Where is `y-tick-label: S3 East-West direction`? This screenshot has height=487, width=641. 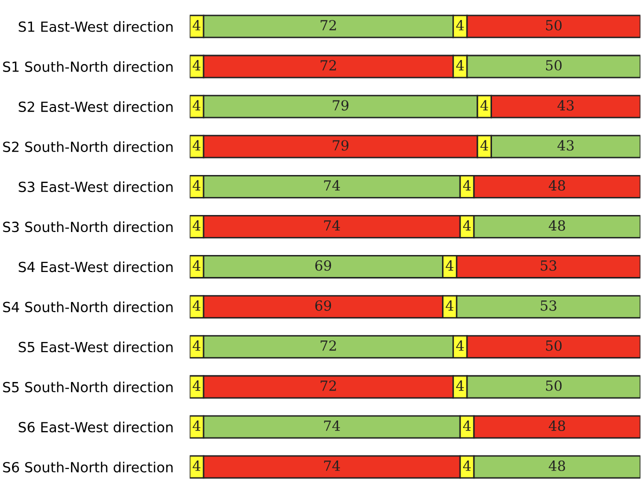 y-tick-label: S3 East-West direction is located at coordinates (95, 186).